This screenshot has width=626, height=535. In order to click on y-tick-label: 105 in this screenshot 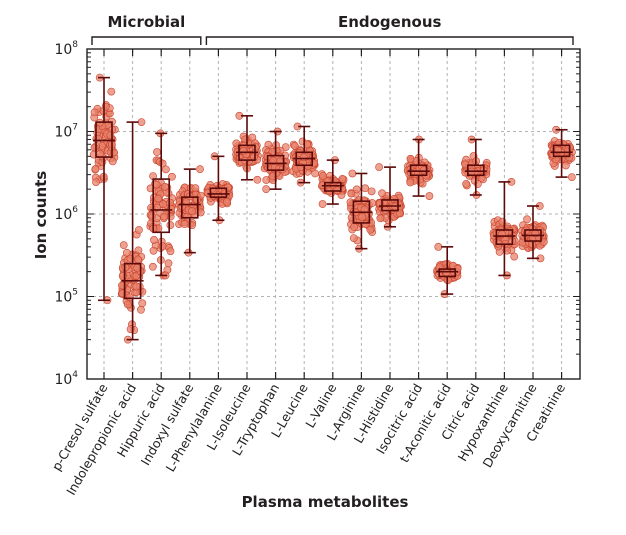, I will do `click(66, 297)`.